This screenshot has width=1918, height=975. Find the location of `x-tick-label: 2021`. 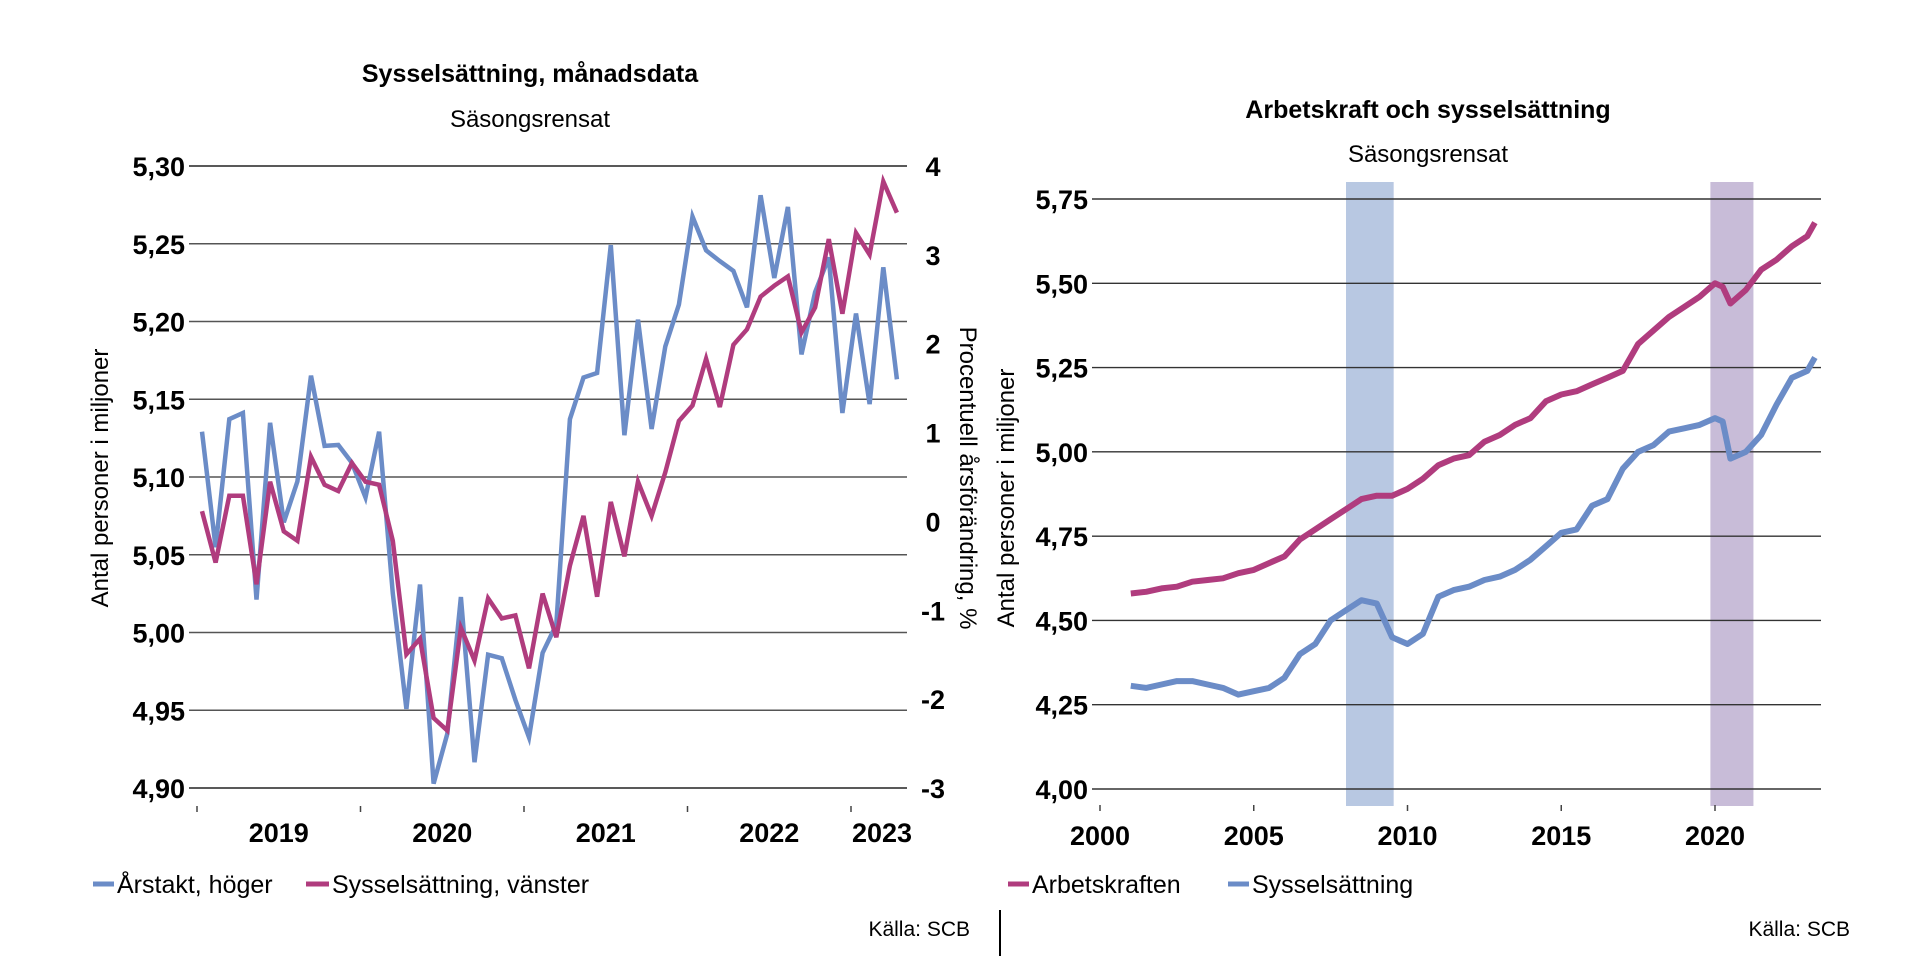

x-tick-label: 2021 is located at coordinates (606, 833).